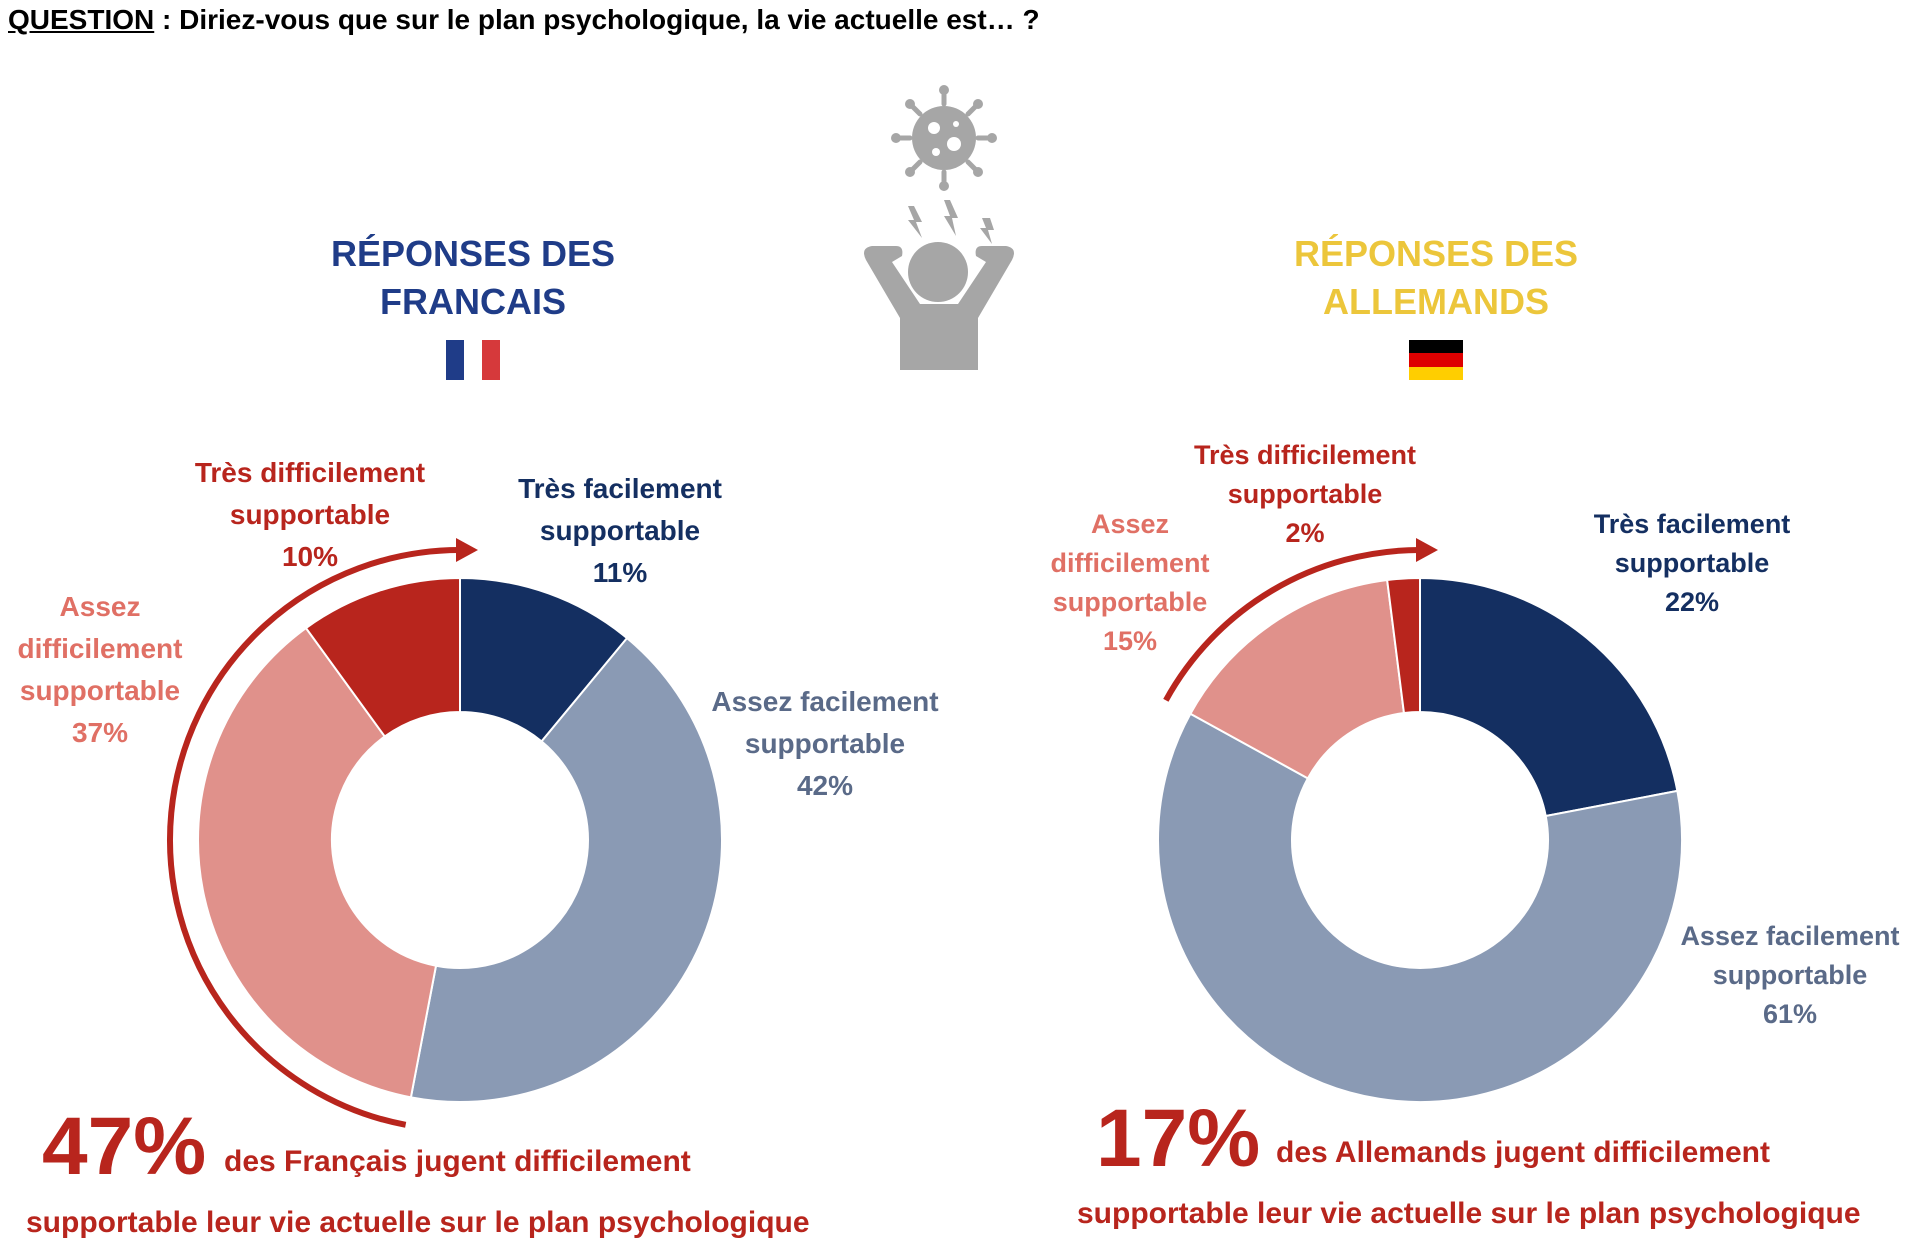  What do you see at coordinates (124, 1146) in the screenshot?
I see `france-summary-percent: 47%` at bounding box center [124, 1146].